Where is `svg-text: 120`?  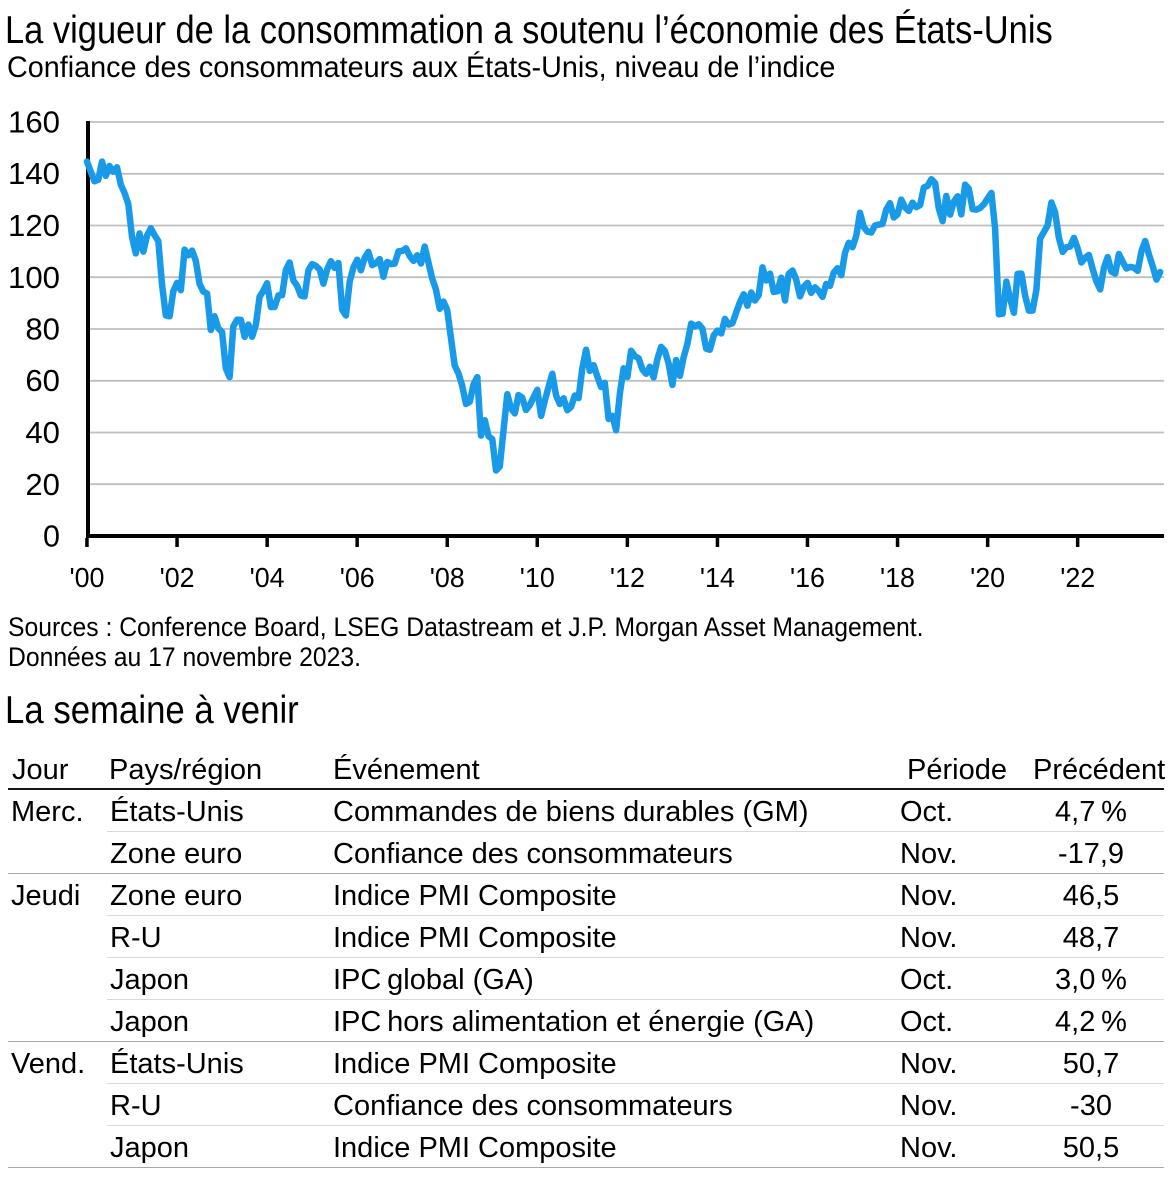 svg-text: 120 is located at coordinates (34, 226).